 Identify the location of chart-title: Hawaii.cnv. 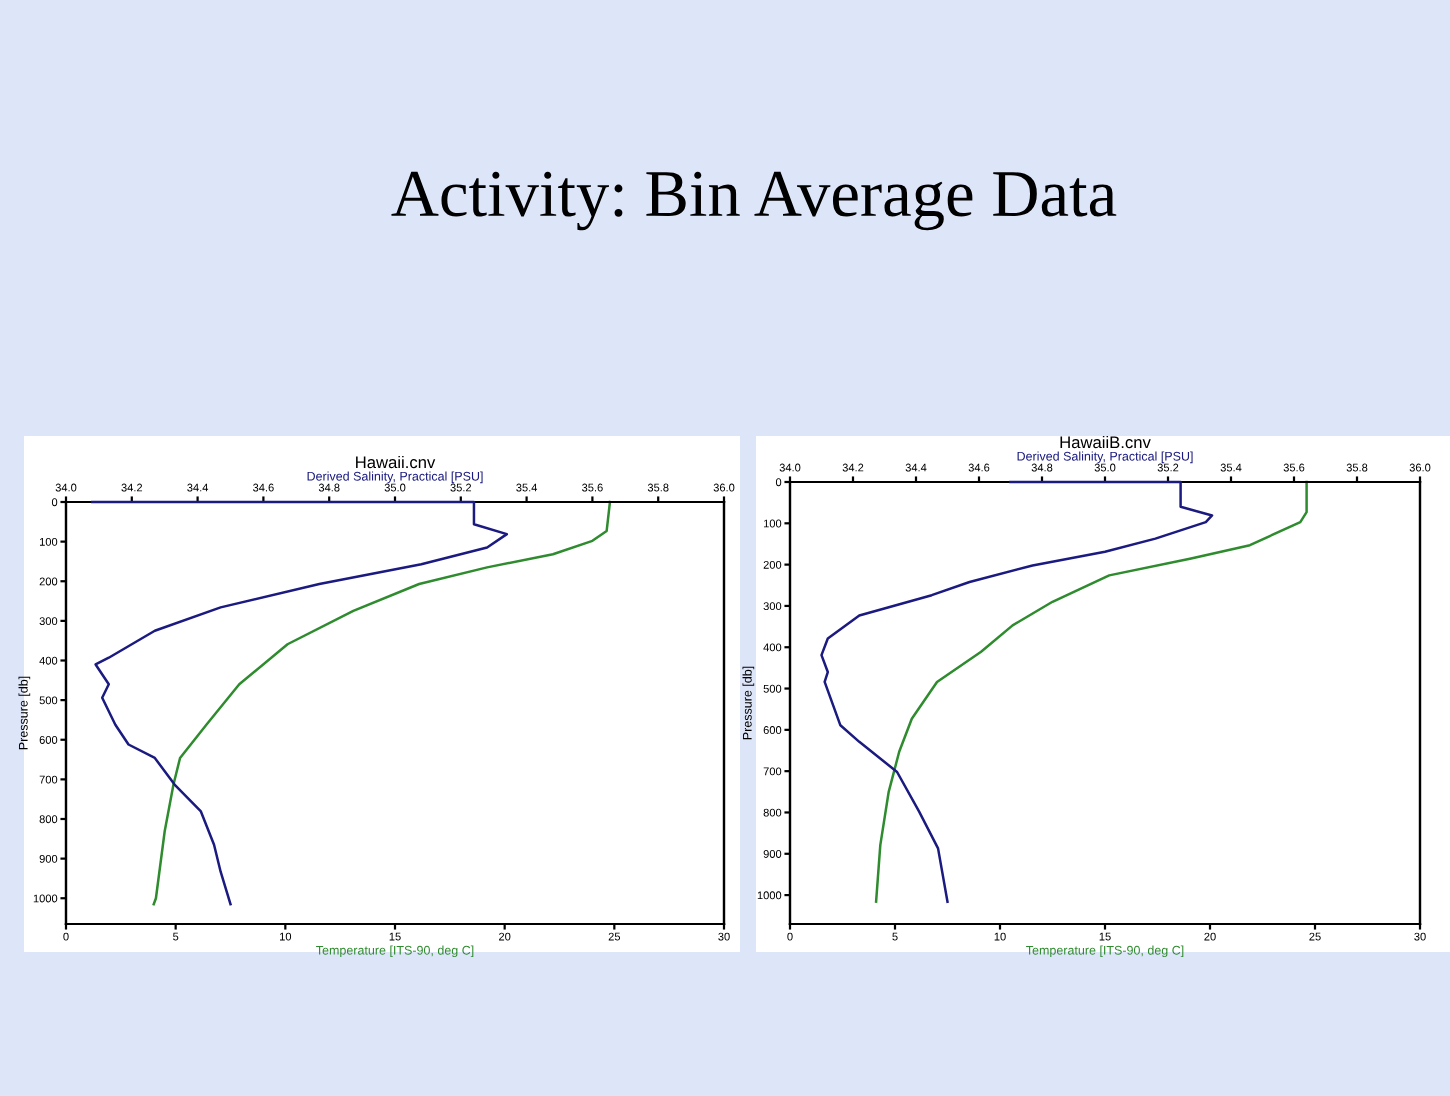
(396, 462).